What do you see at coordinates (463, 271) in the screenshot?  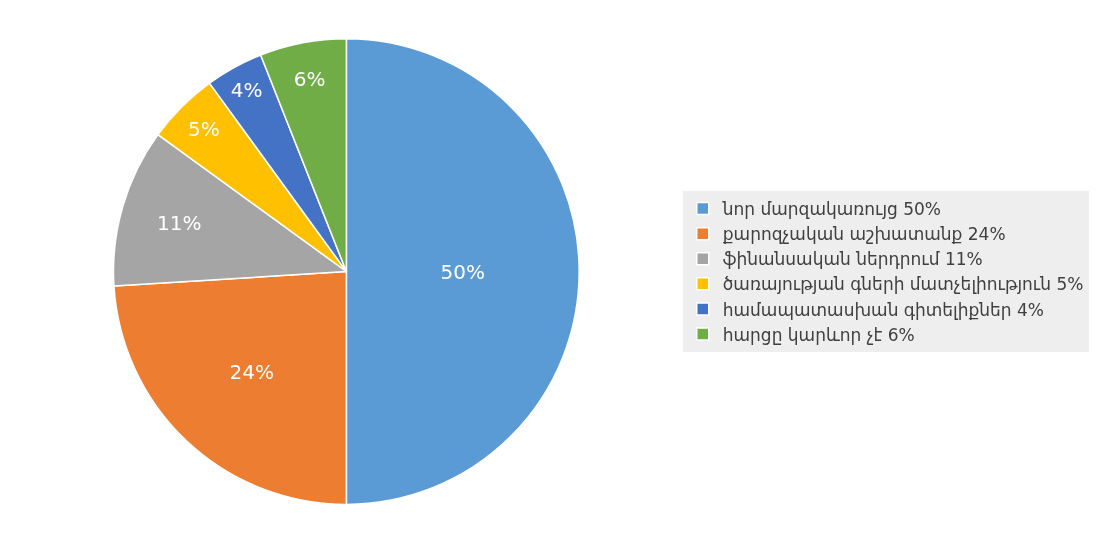 I see `data-label: 50%` at bounding box center [463, 271].